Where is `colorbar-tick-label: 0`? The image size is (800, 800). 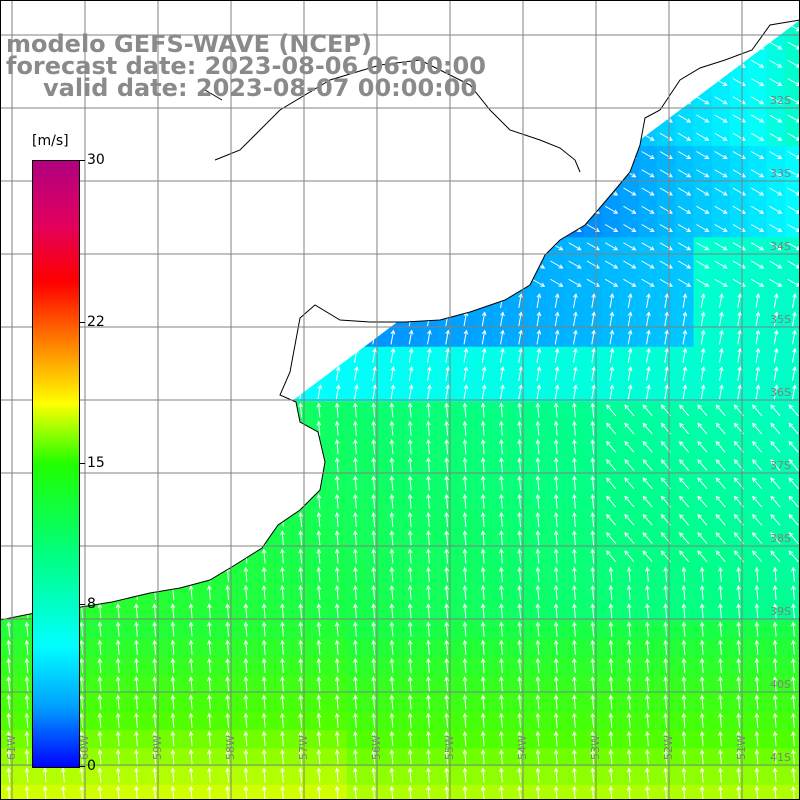
colorbar-tick-label: 0 is located at coordinates (91, 766).